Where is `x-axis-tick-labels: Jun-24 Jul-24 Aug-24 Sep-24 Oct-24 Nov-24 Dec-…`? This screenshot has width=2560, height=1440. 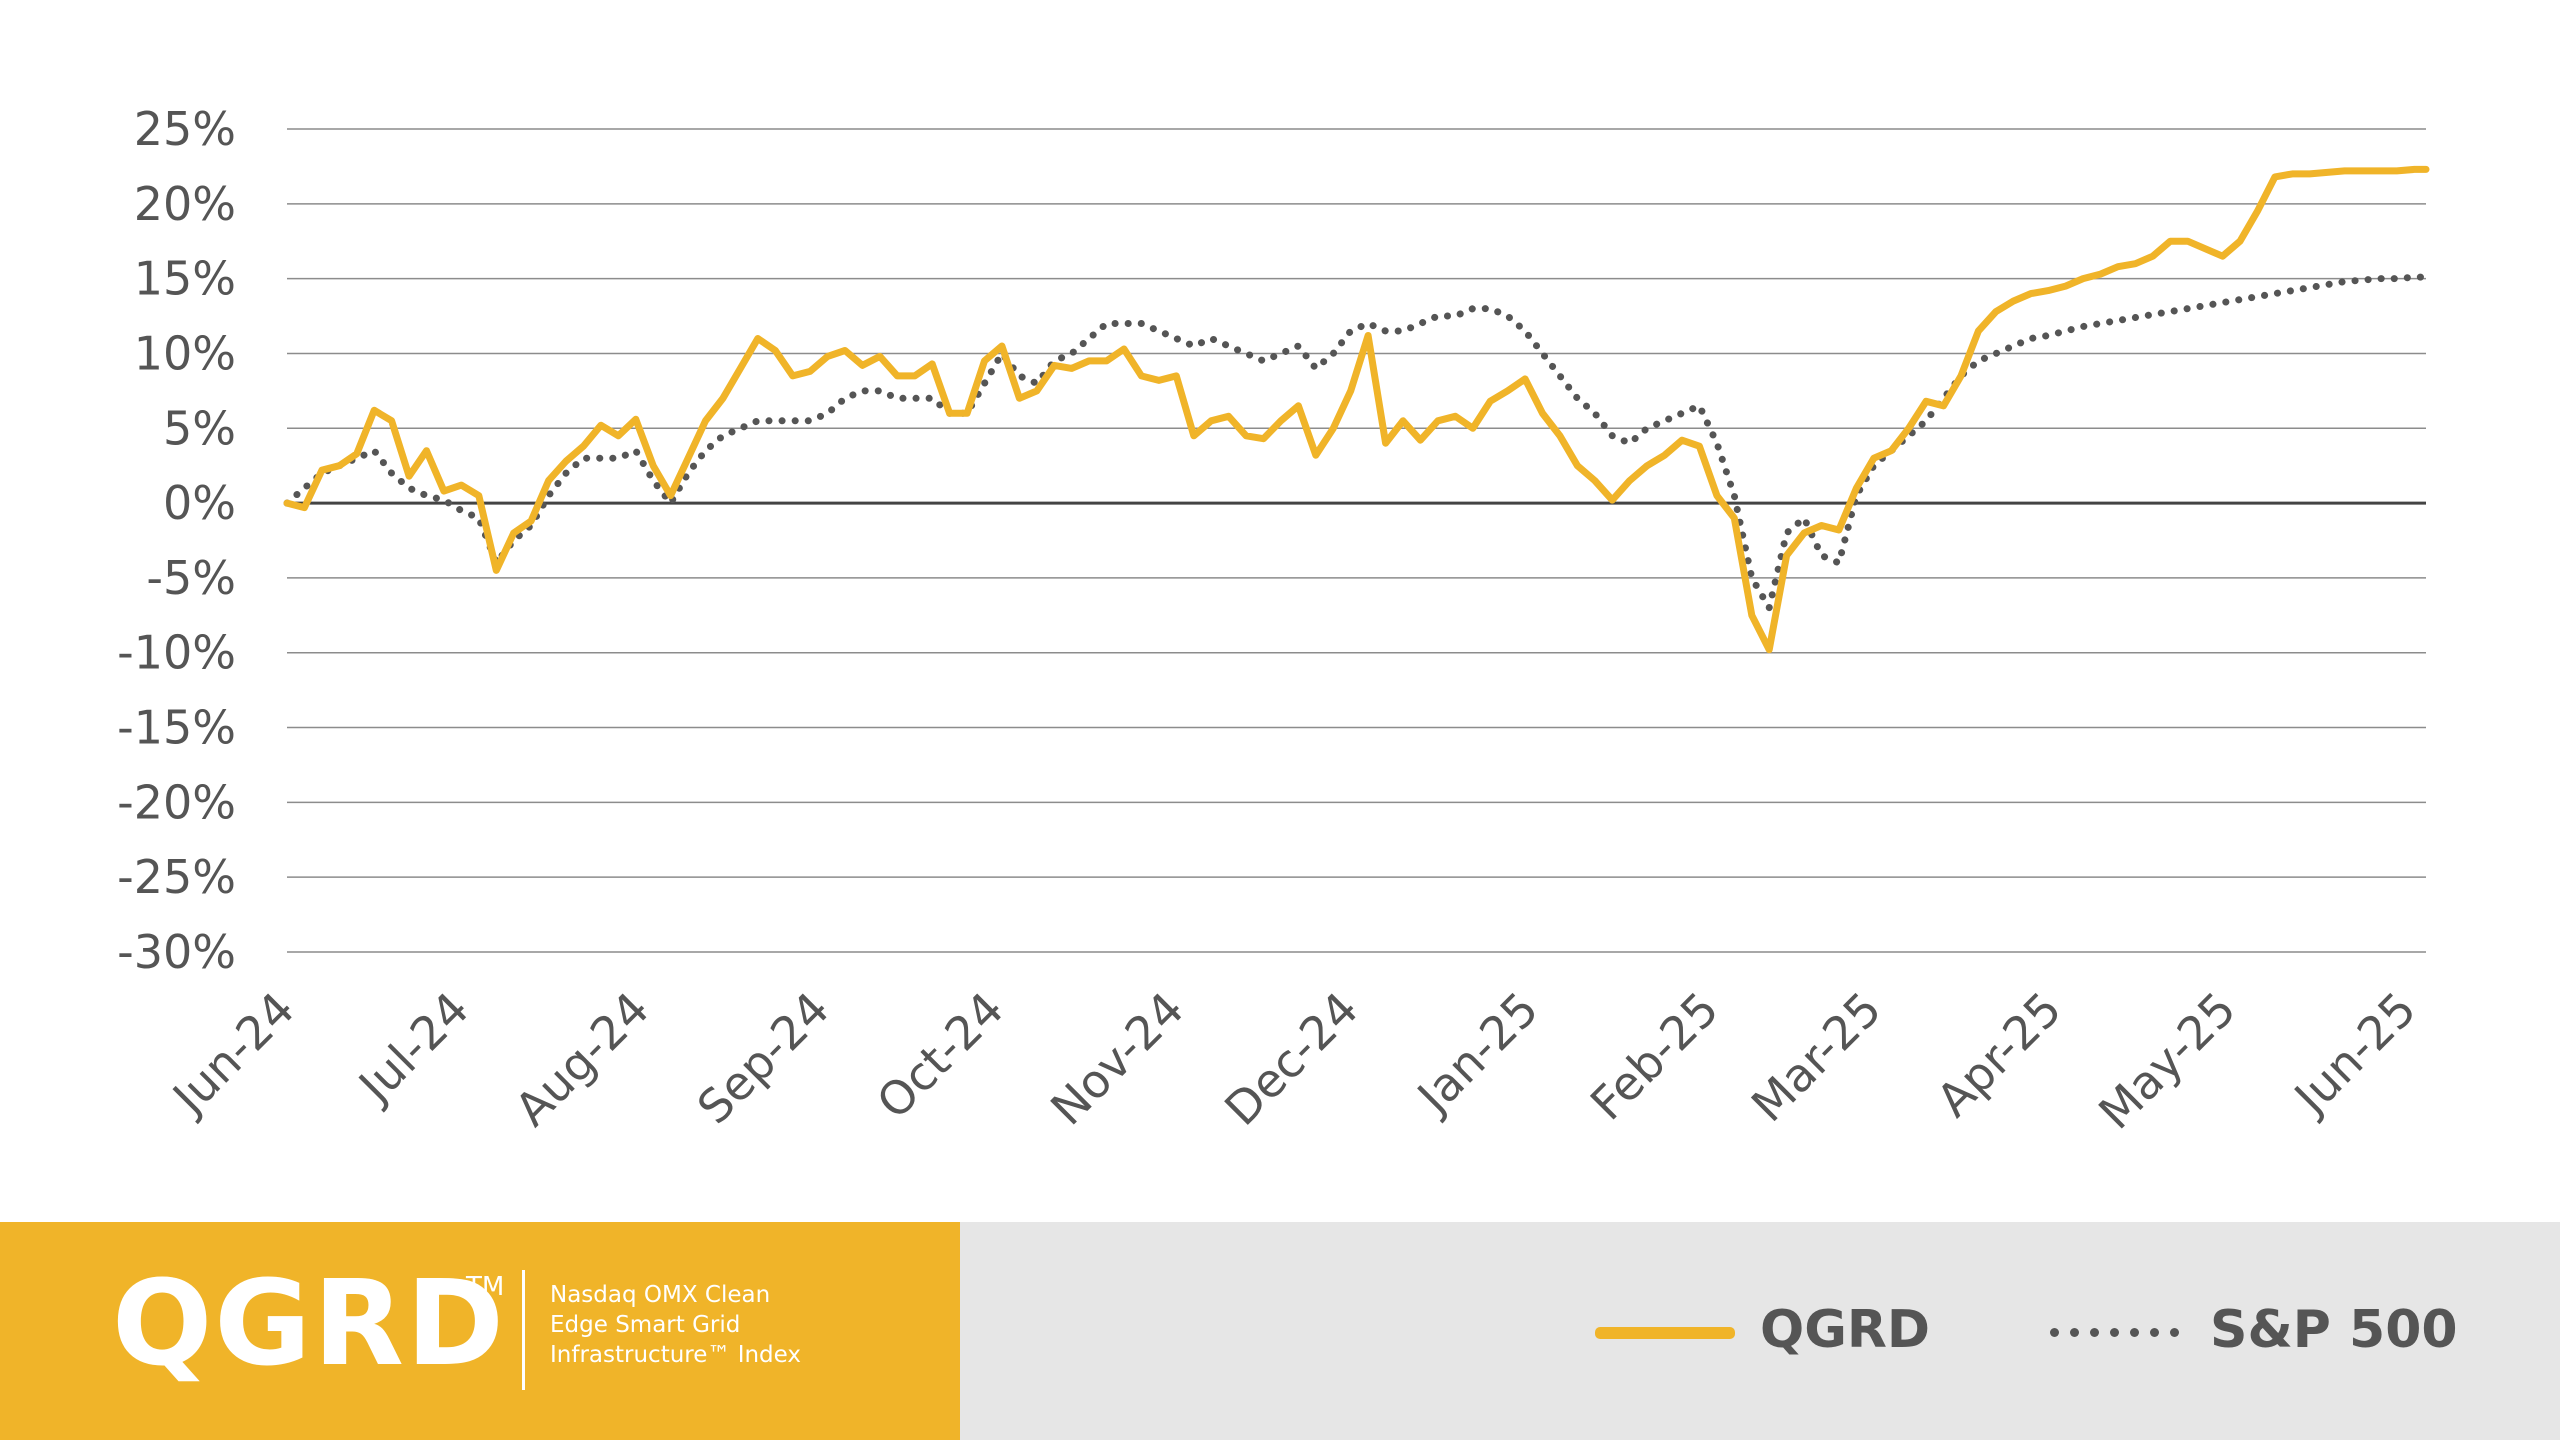
x-axis-tick-labels: Jun-24 Jul-24 Aug-24 Sep-24 Oct-24 Nov-24 Dec-… is located at coordinates (1294, 1061).